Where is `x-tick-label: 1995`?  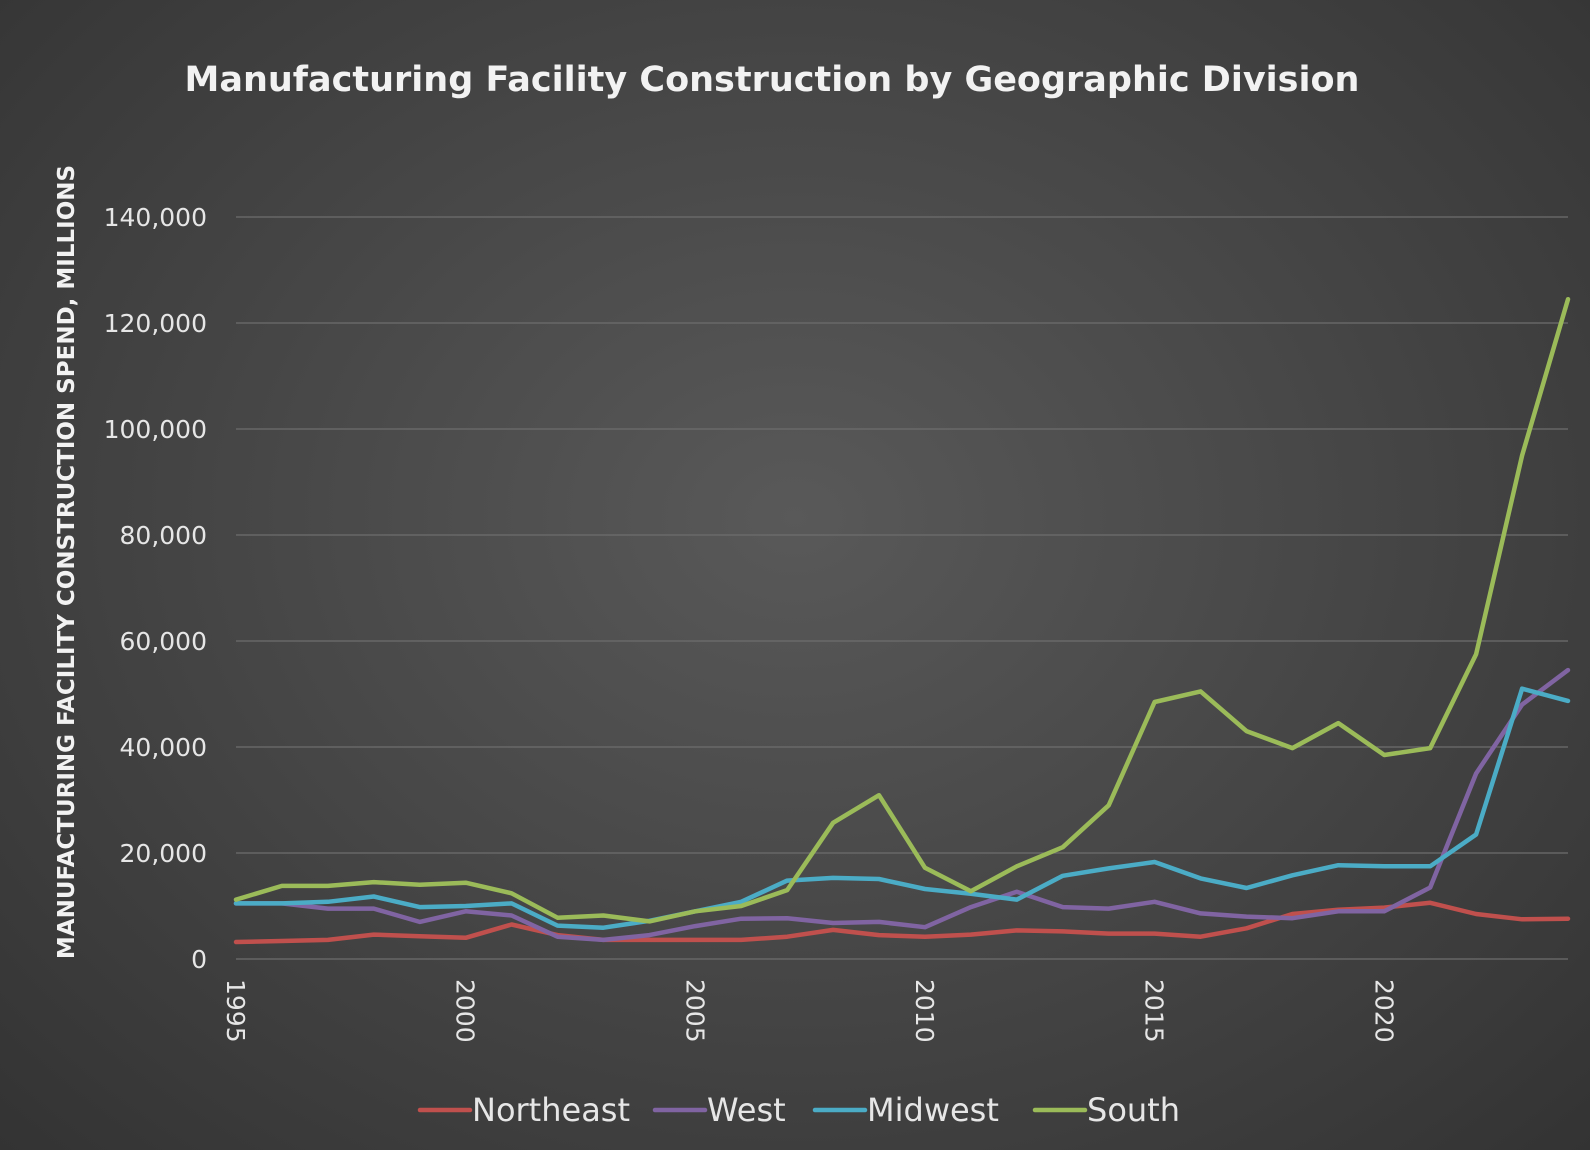 x-tick-label: 1995 is located at coordinates (235, 1011).